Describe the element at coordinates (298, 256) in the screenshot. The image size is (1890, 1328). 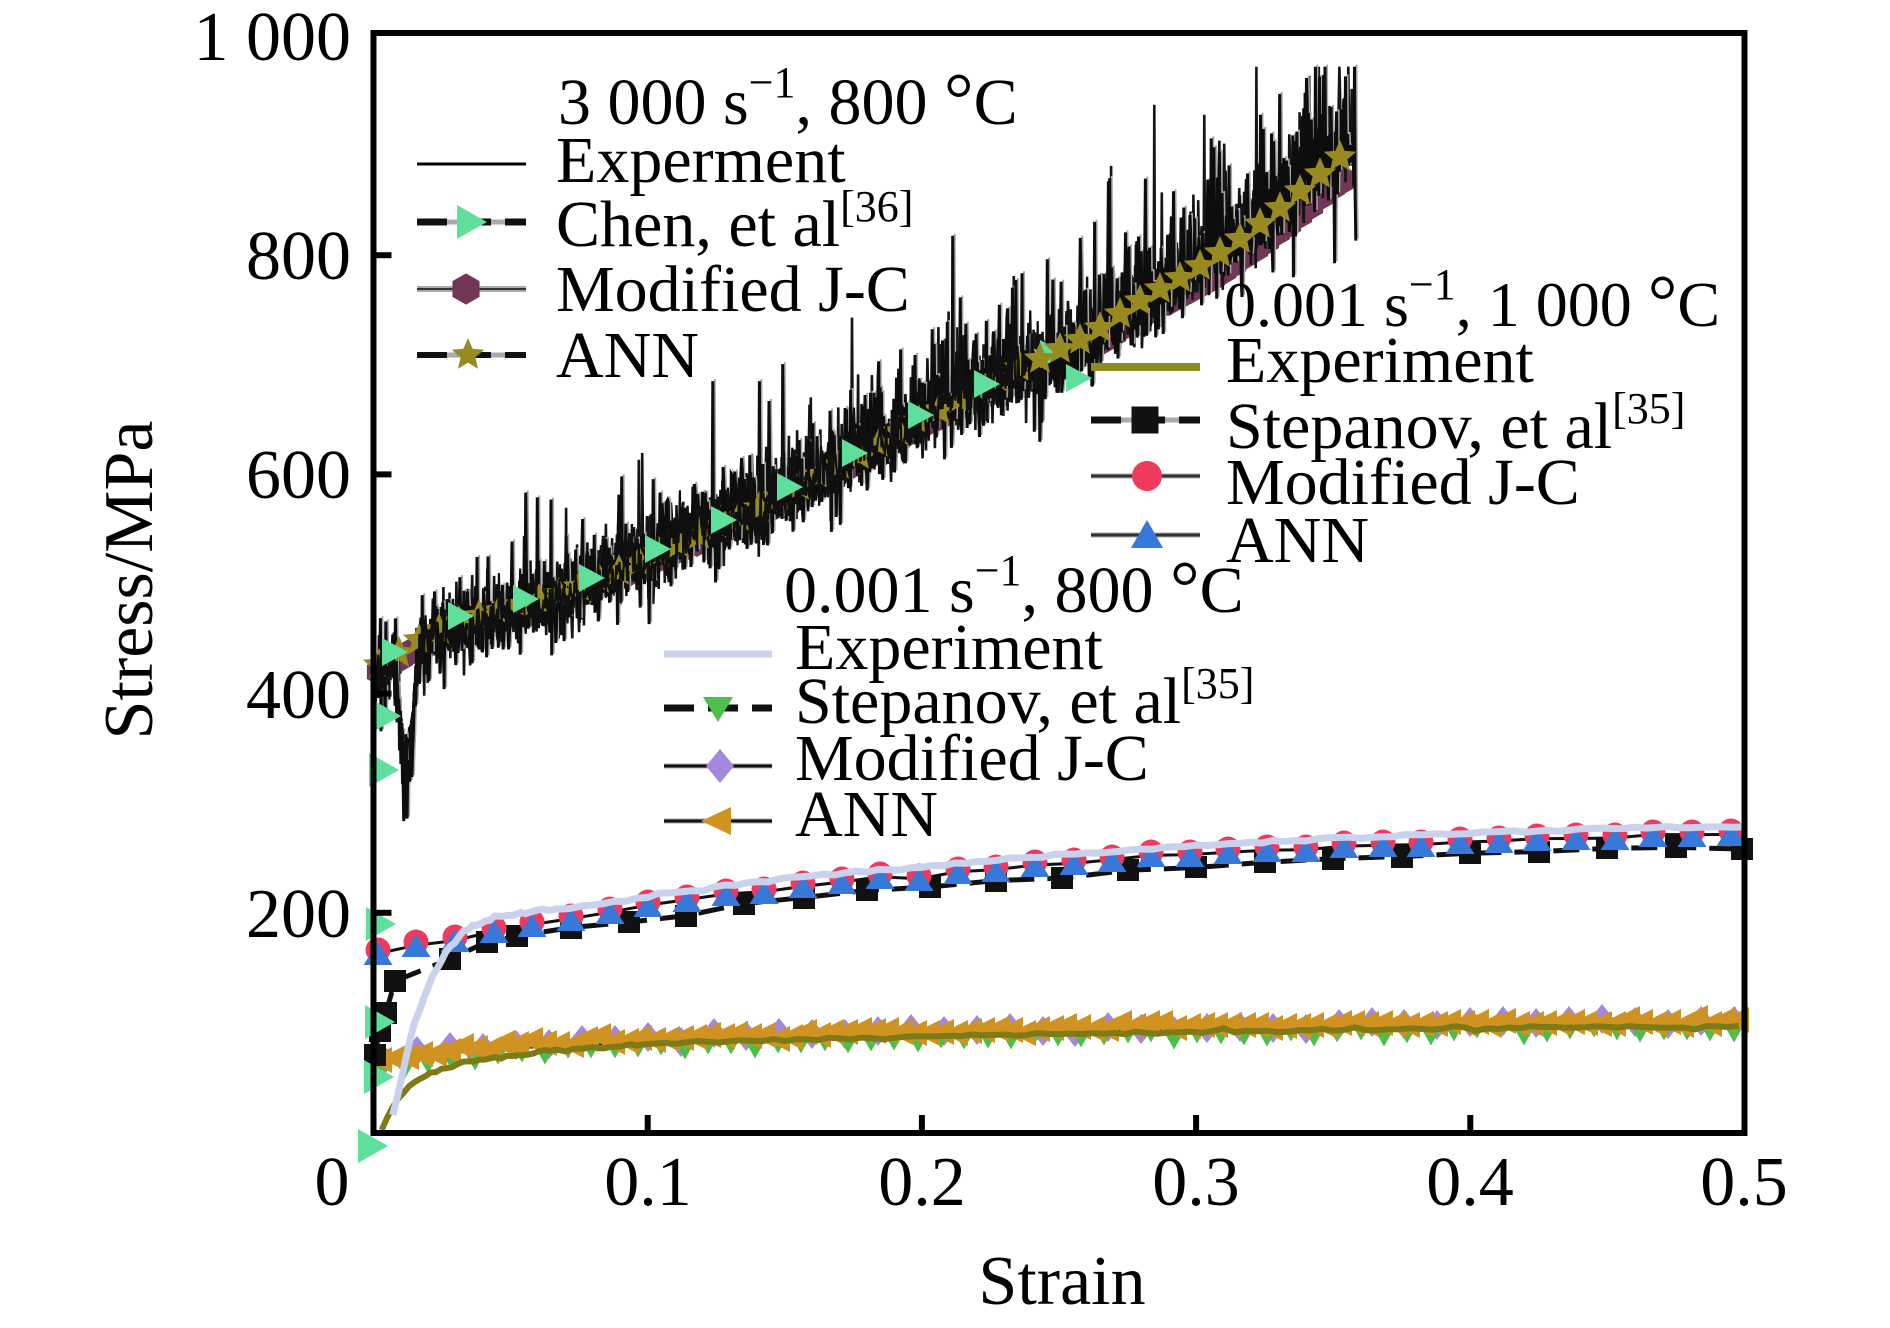
I see `svg-text: 800` at that location.